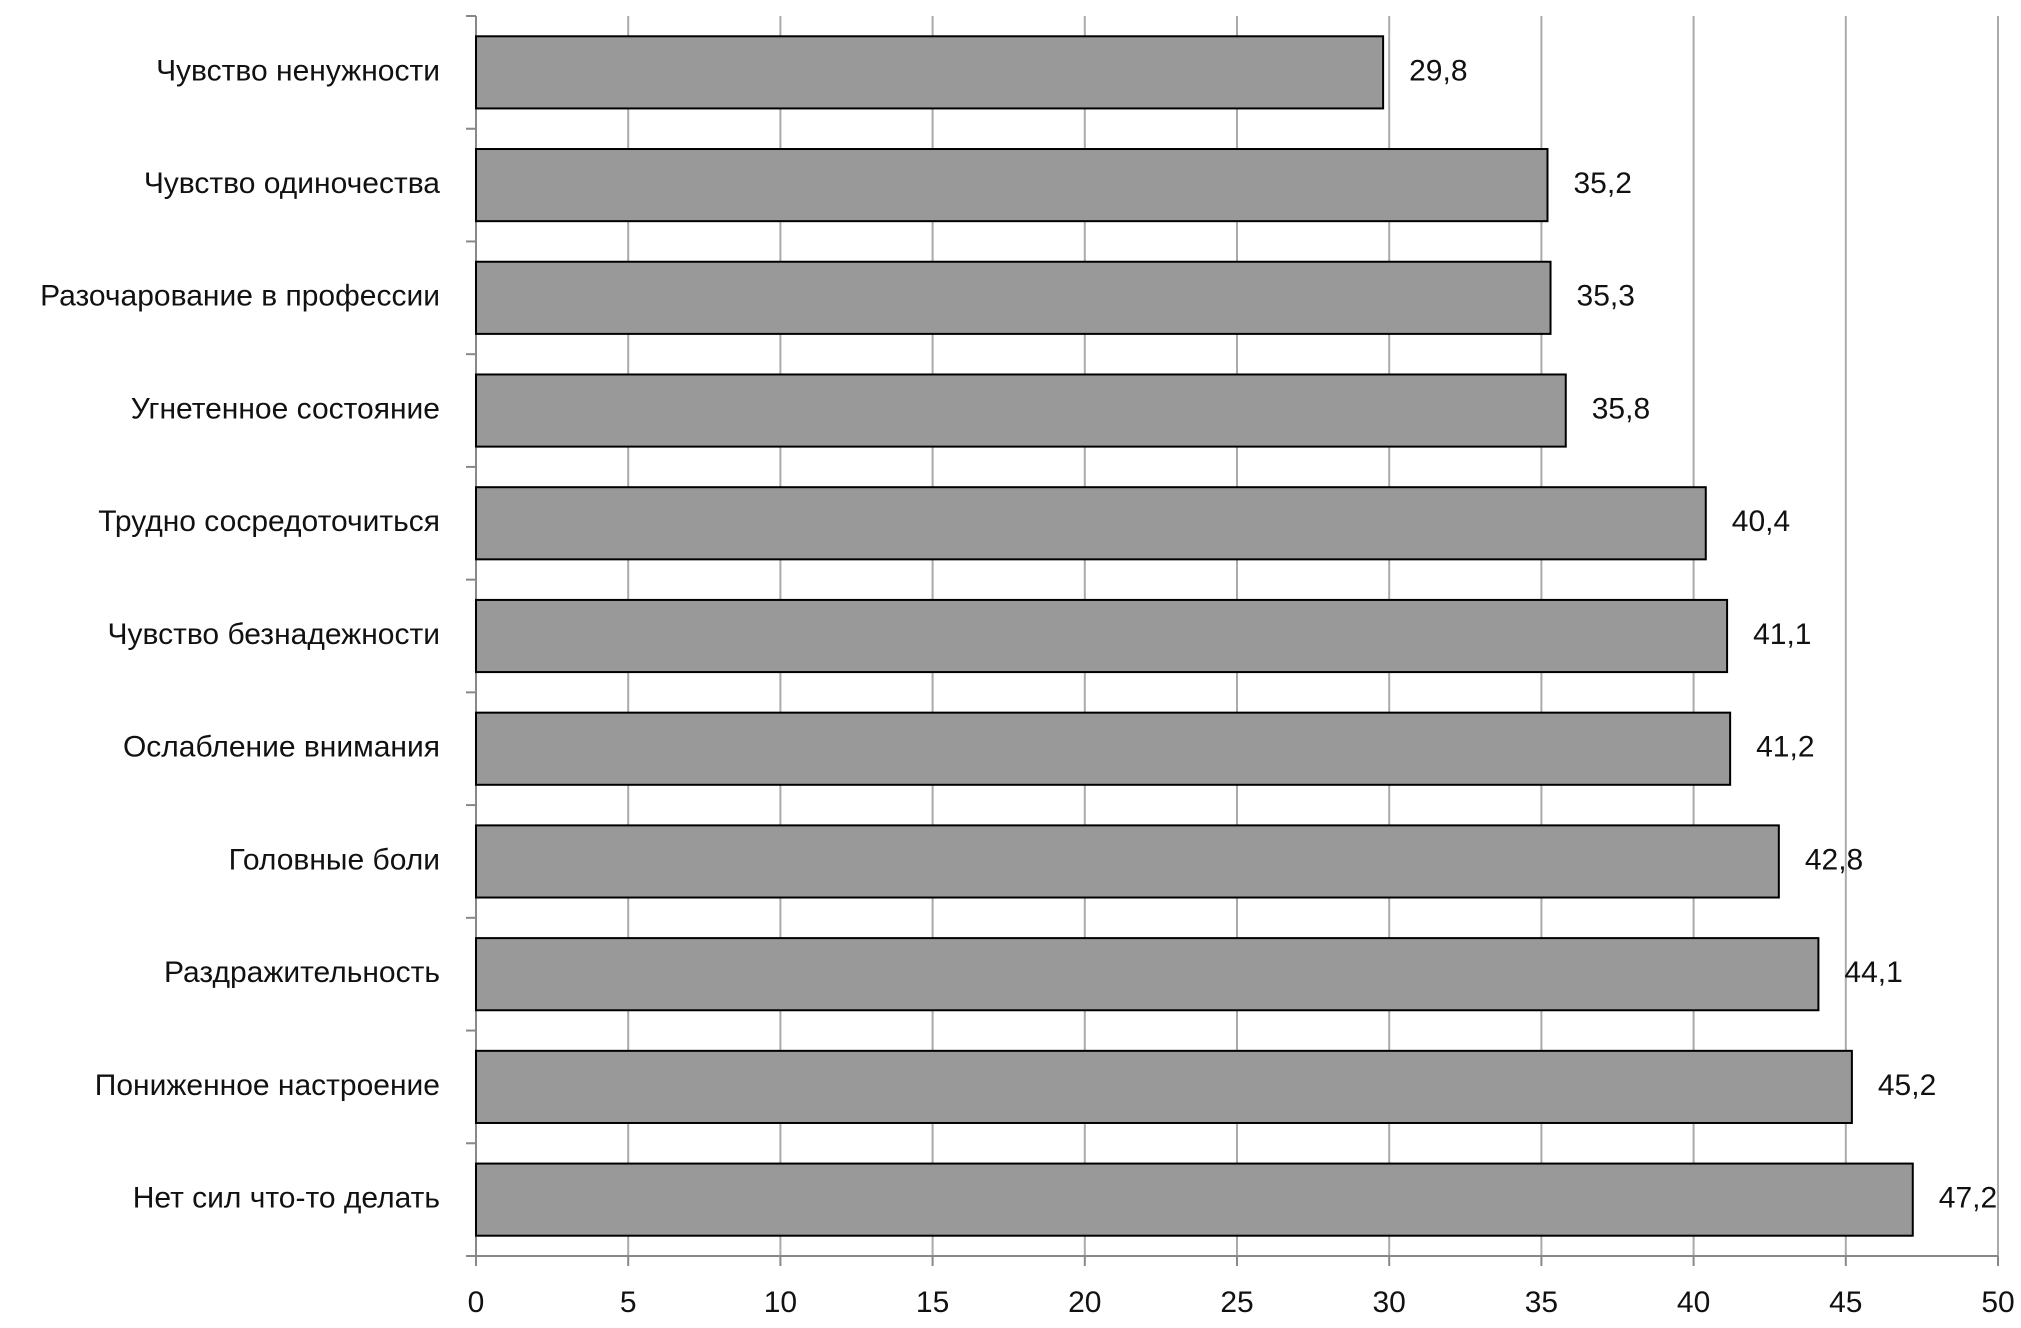 The image size is (2021, 1328). I want to click on y-tick-label: Разочарование в профессии, so click(240, 296).